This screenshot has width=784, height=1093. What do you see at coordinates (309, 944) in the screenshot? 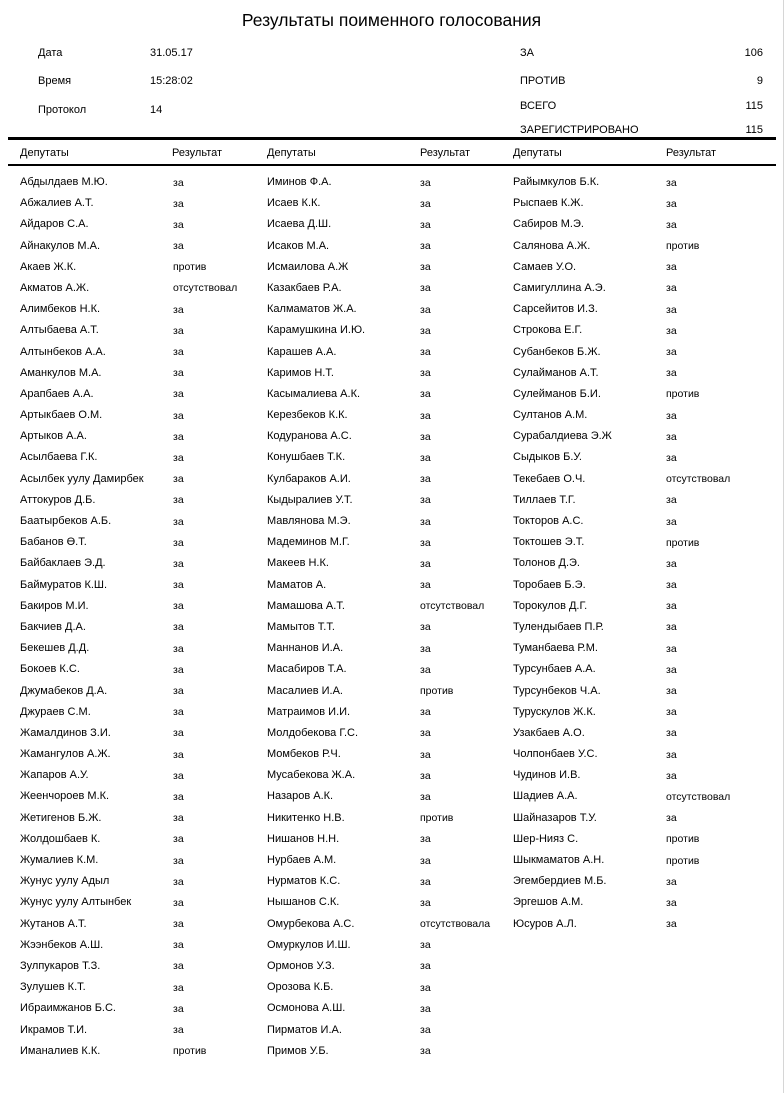
I see `deputy-name: Омуркулов И.Ш.` at bounding box center [309, 944].